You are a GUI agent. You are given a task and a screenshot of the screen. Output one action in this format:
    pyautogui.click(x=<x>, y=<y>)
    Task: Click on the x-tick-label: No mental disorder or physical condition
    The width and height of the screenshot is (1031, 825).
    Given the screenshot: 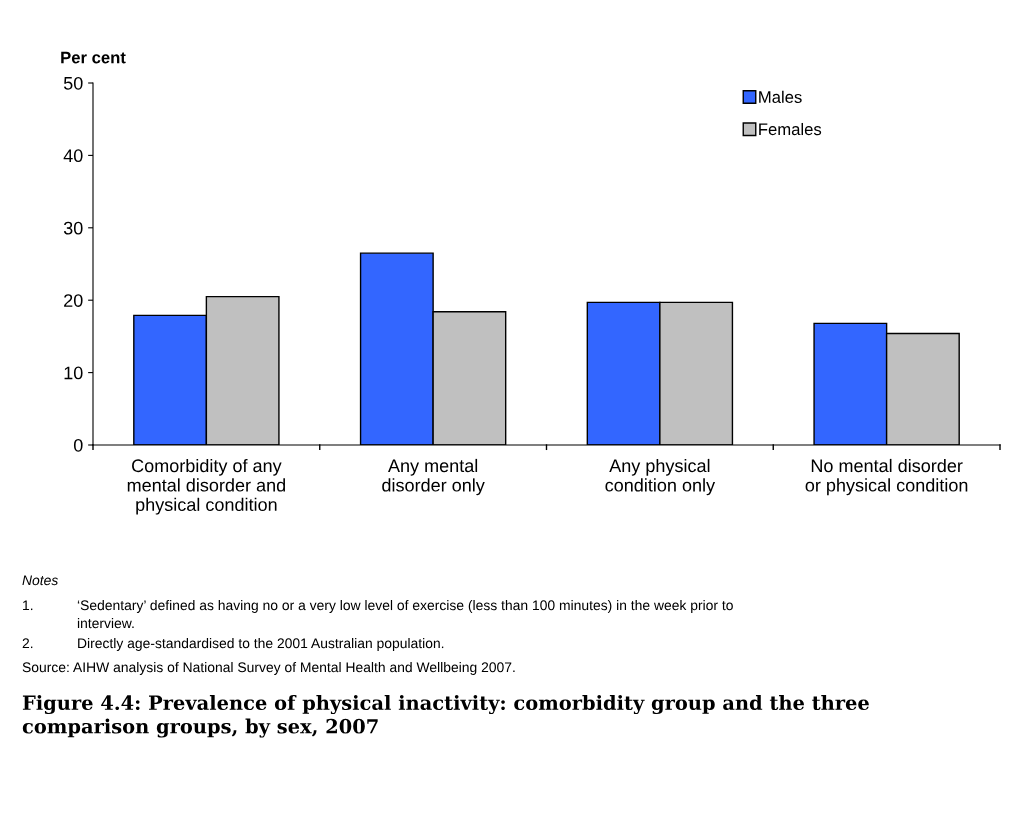 What is the action you would take?
    pyautogui.click(x=886, y=477)
    